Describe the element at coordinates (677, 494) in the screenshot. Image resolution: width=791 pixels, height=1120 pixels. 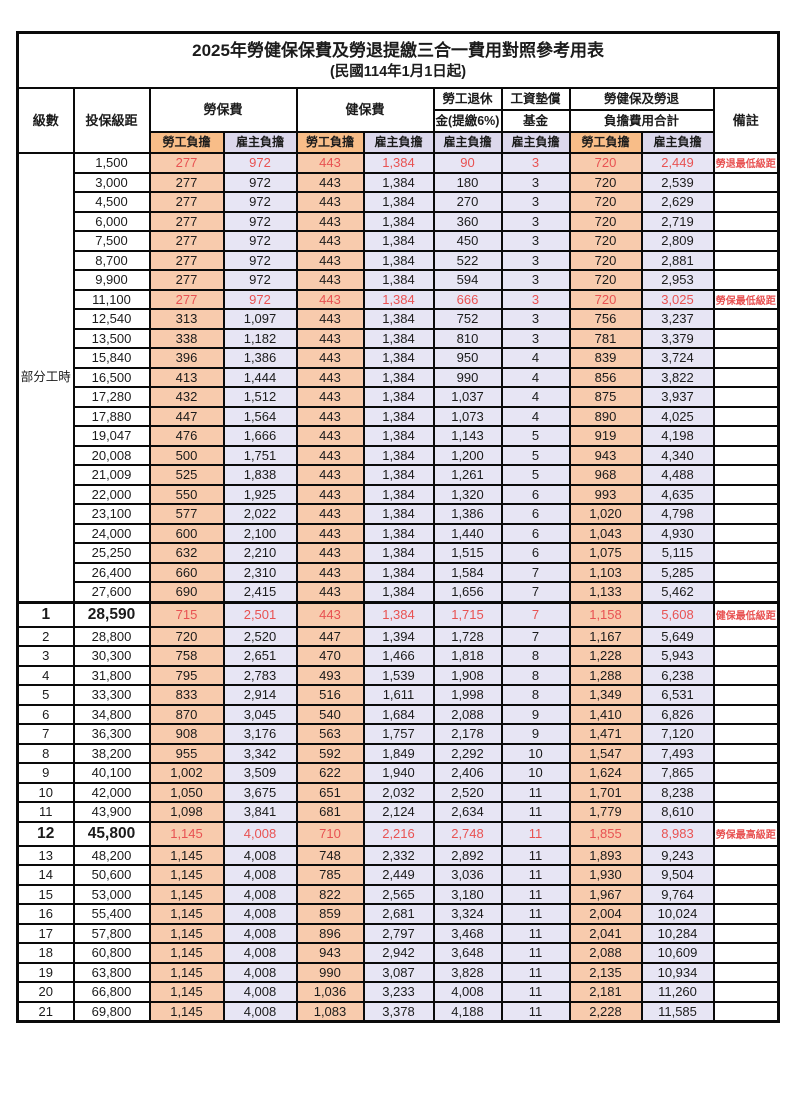
I see `cell-total-employer: 4,635` at that location.